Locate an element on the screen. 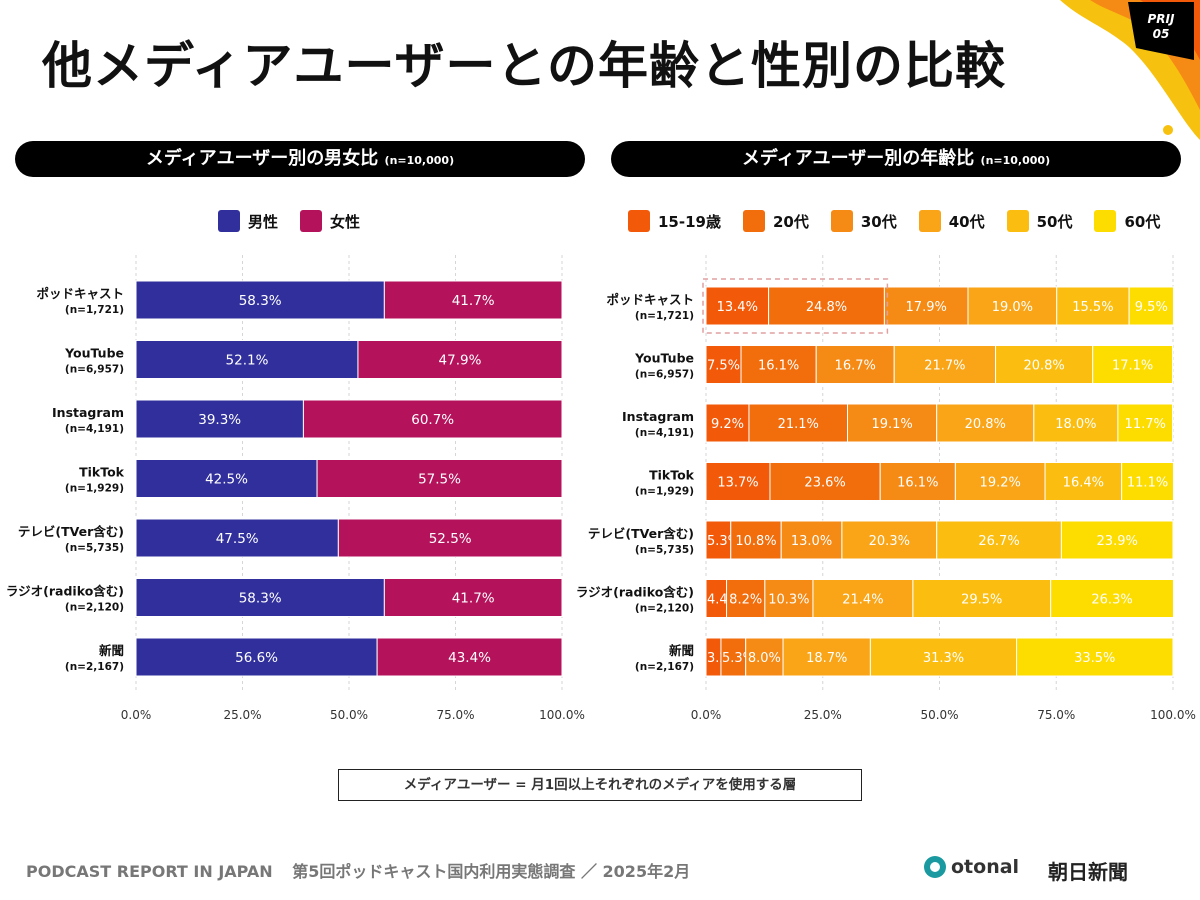  page-badge-shape is located at coordinates (1161, 31).